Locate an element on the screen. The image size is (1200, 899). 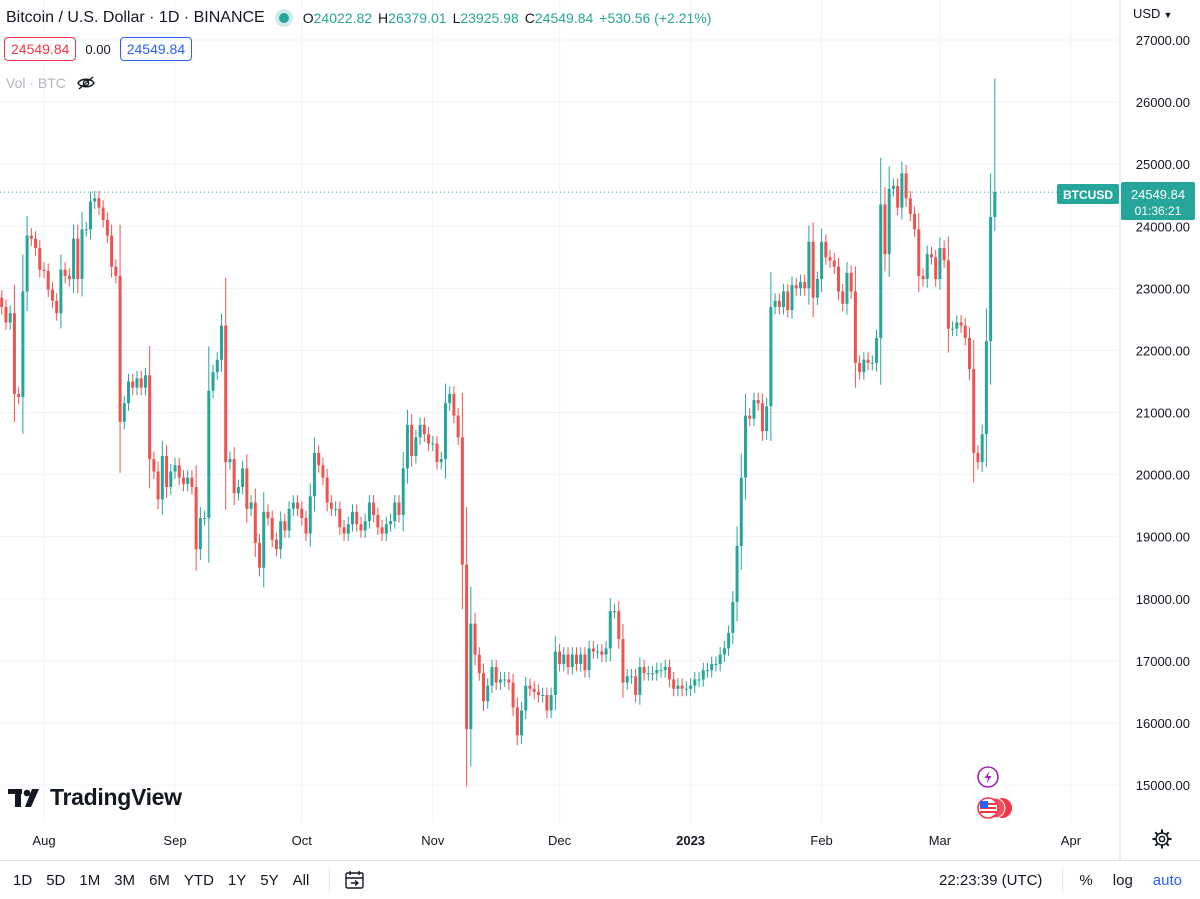
sell-price-button: 24549.84 is located at coordinates (40, 49).